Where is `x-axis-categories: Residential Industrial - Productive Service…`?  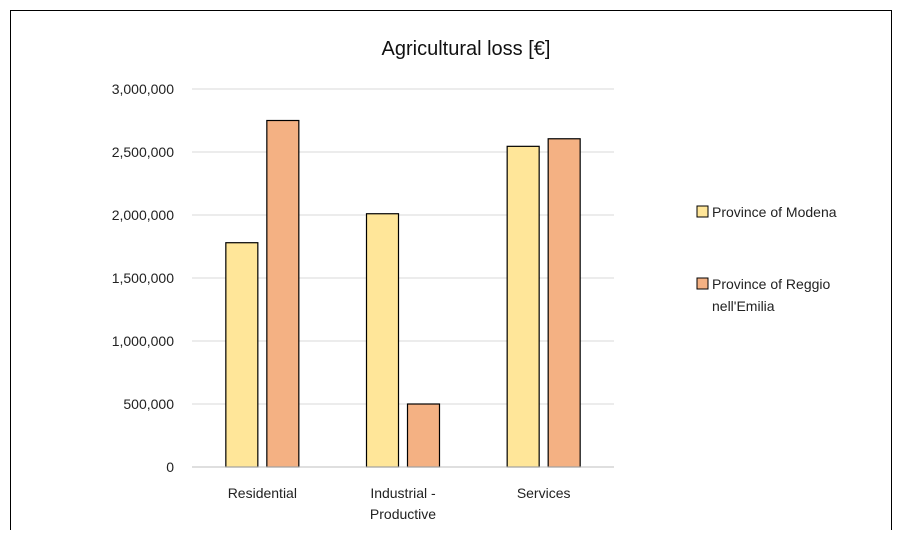
x-axis-categories: Residential Industrial - Productive Service… is located at coordinates (399, 503).